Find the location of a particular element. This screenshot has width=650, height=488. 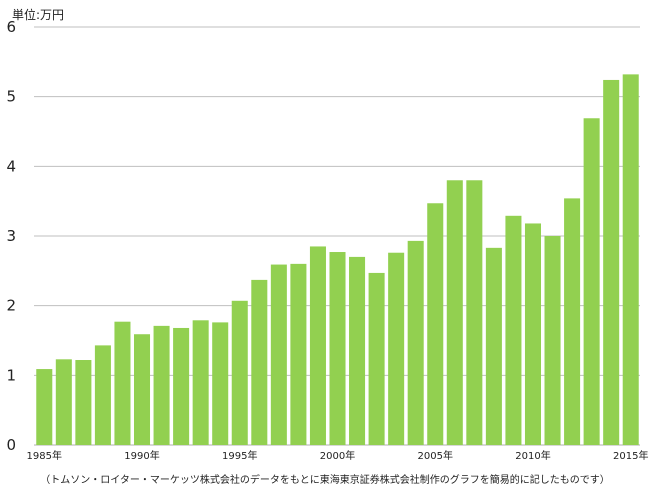

bar-1985 is located at coordinates (44, 407).